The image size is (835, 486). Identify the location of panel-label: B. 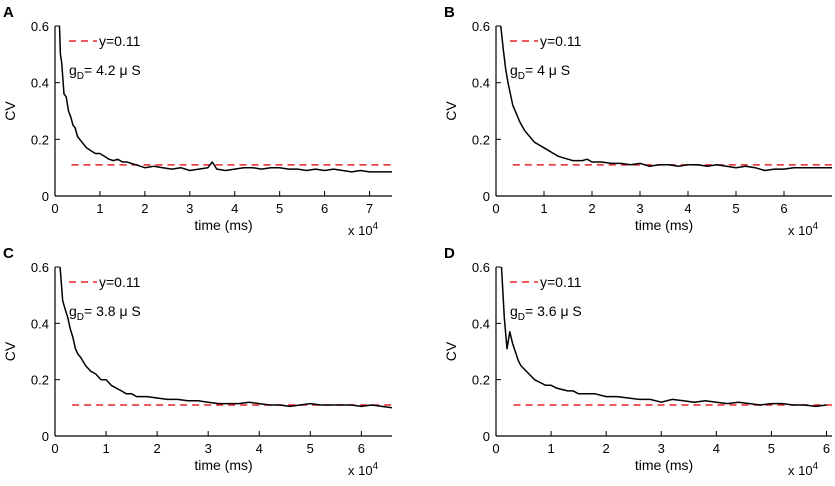
(449, 12).